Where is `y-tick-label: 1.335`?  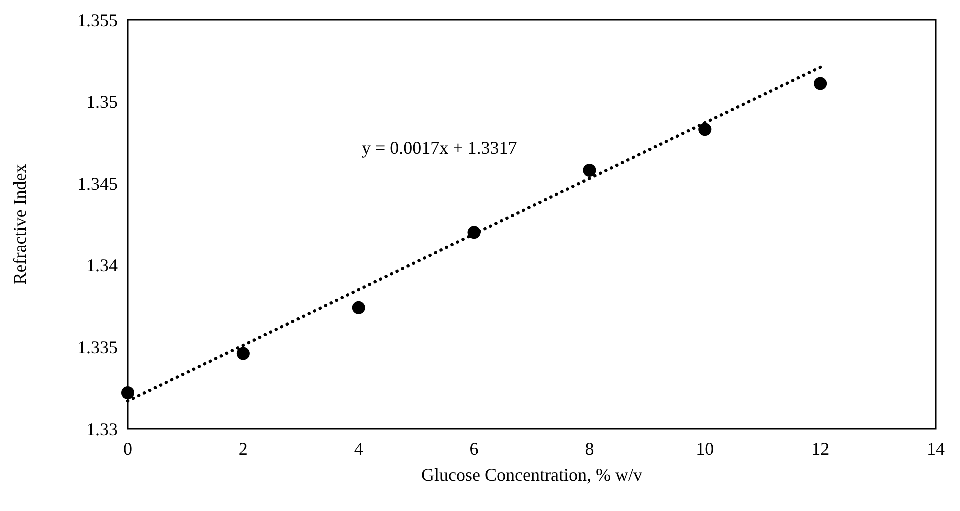
y-tick-label: 1.335 is located at coordinates (98, 348).